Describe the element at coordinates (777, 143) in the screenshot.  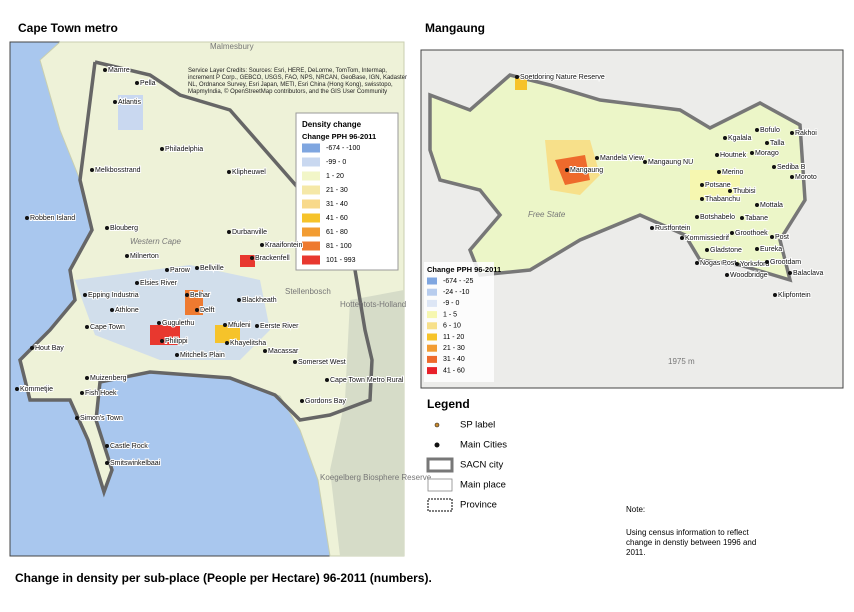
I see `place-label: Talla` at that location.